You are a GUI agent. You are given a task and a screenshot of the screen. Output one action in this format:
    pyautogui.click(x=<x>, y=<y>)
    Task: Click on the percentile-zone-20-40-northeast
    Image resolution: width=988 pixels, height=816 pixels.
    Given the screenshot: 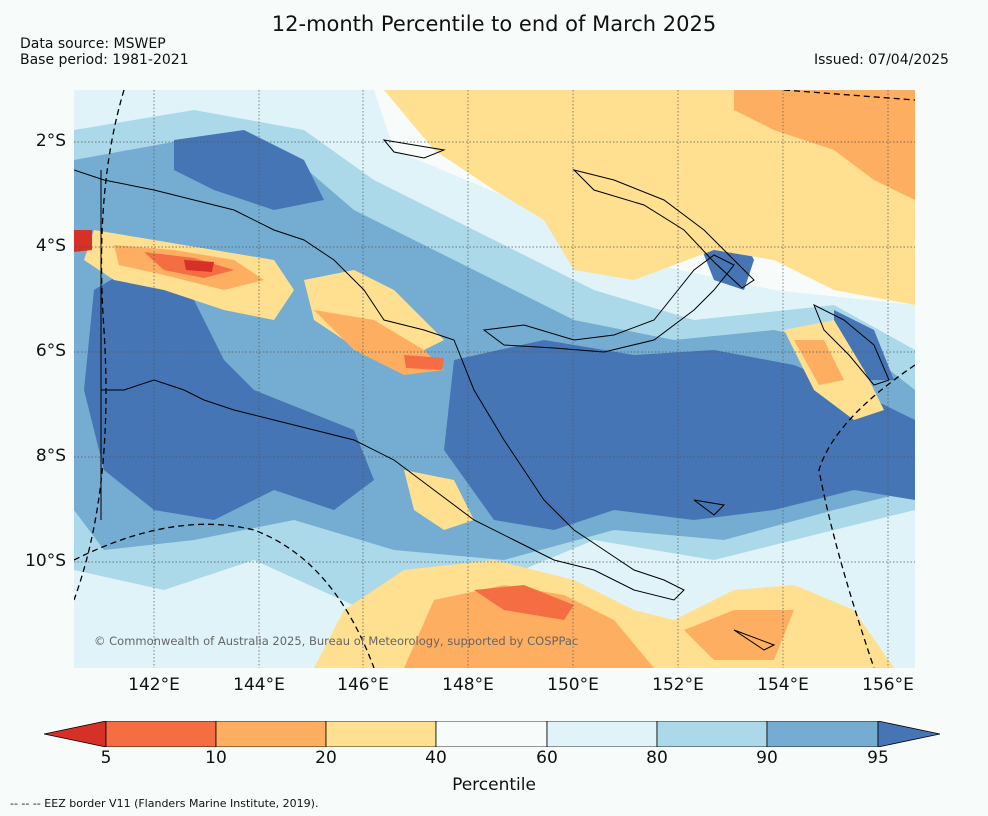 What is the action you would take?
    pyautogui.click(x=649, y=197)
    